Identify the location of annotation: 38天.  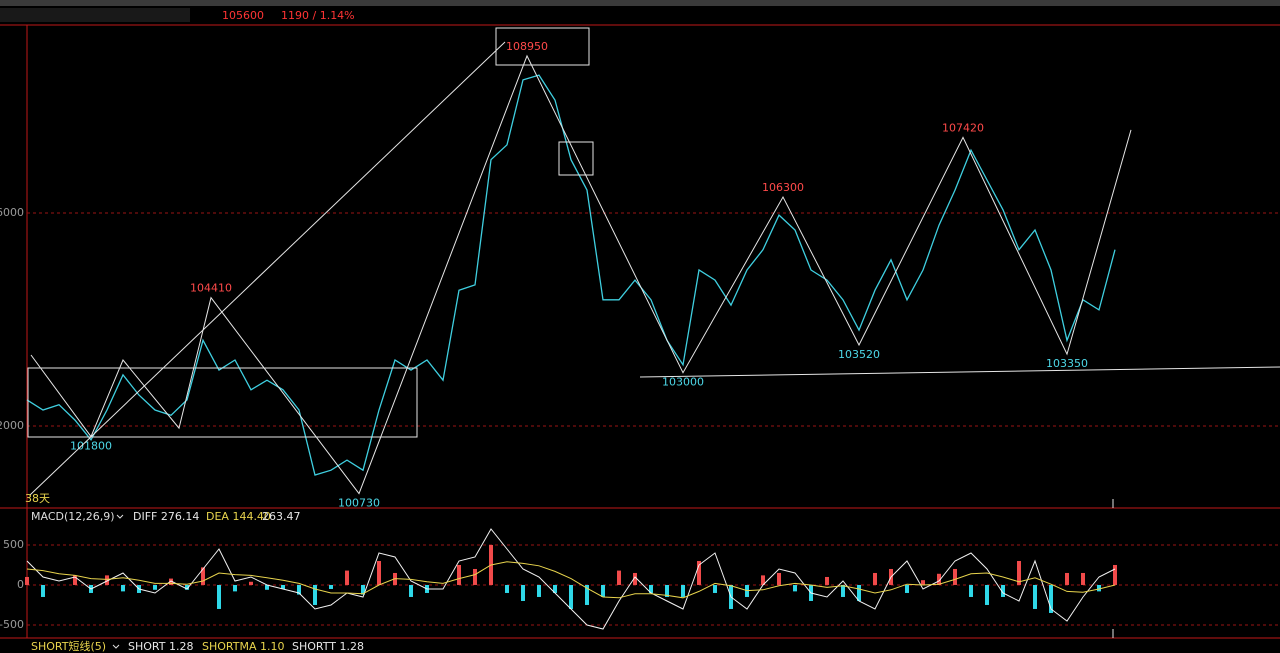
(37, 498).